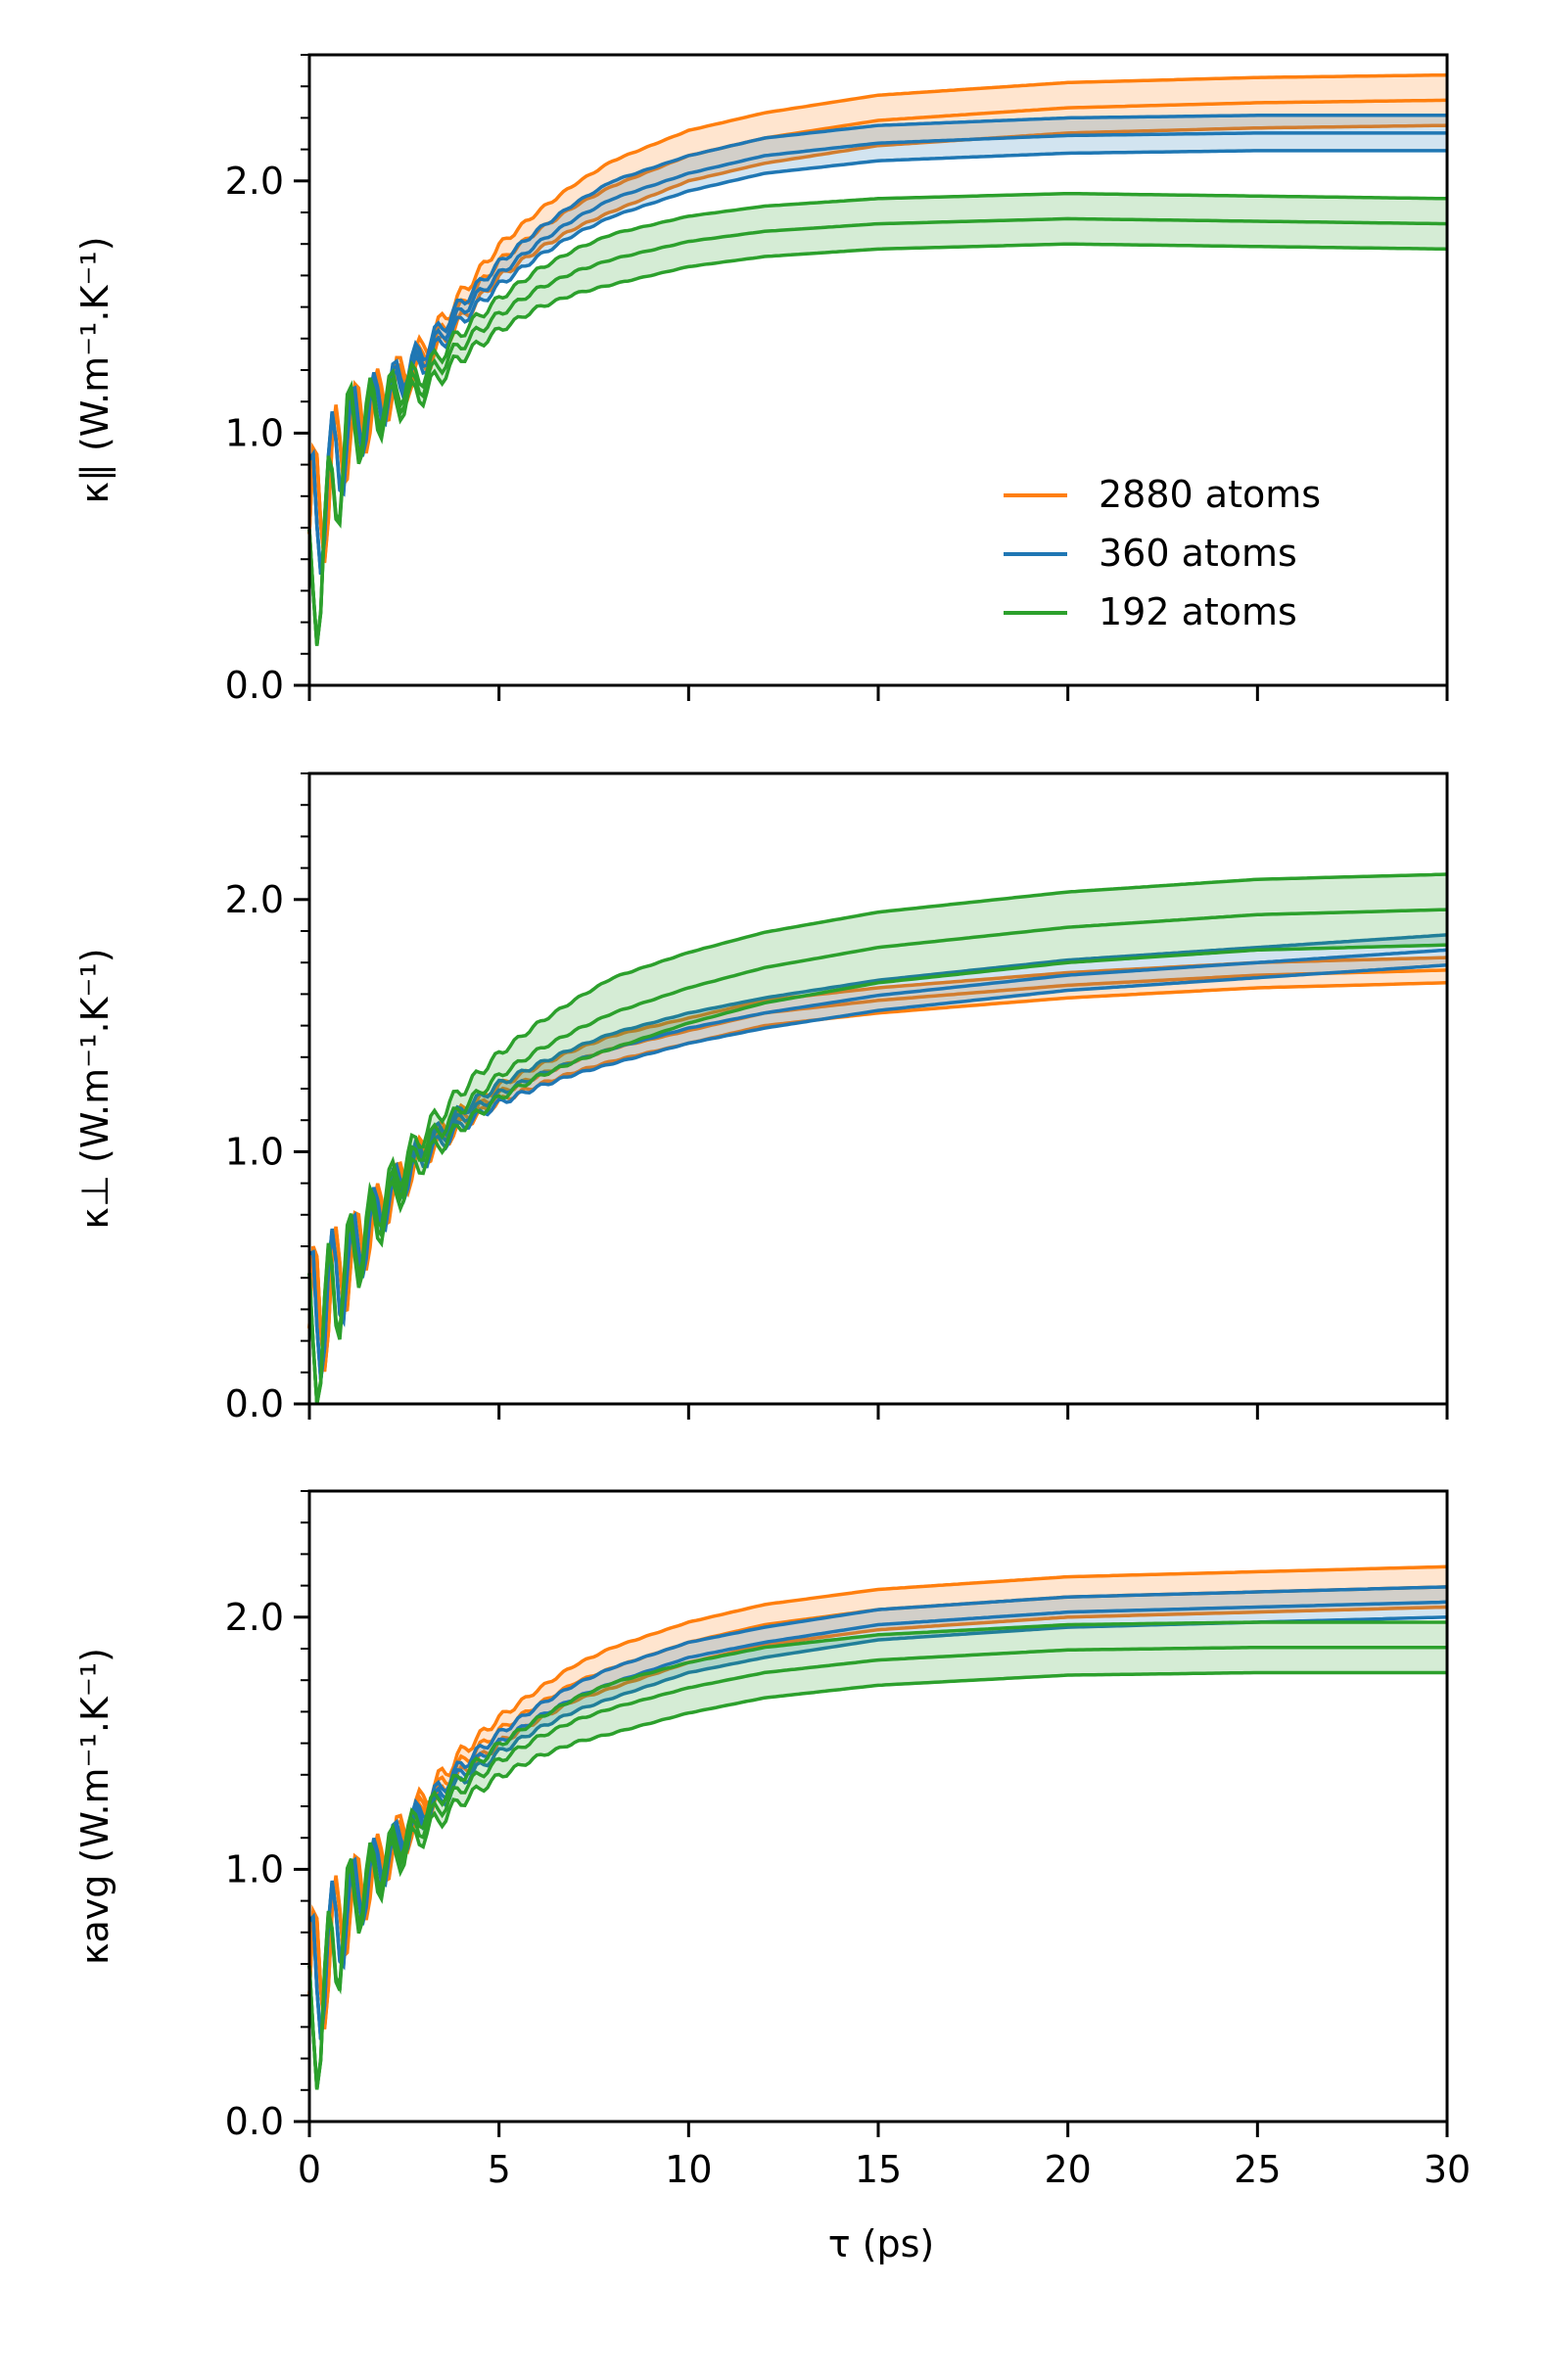  What do you see at coordinates (879, 2169) in the screenshot?
I see `x-tick-label: 15` at bounding box center [879, 2169].